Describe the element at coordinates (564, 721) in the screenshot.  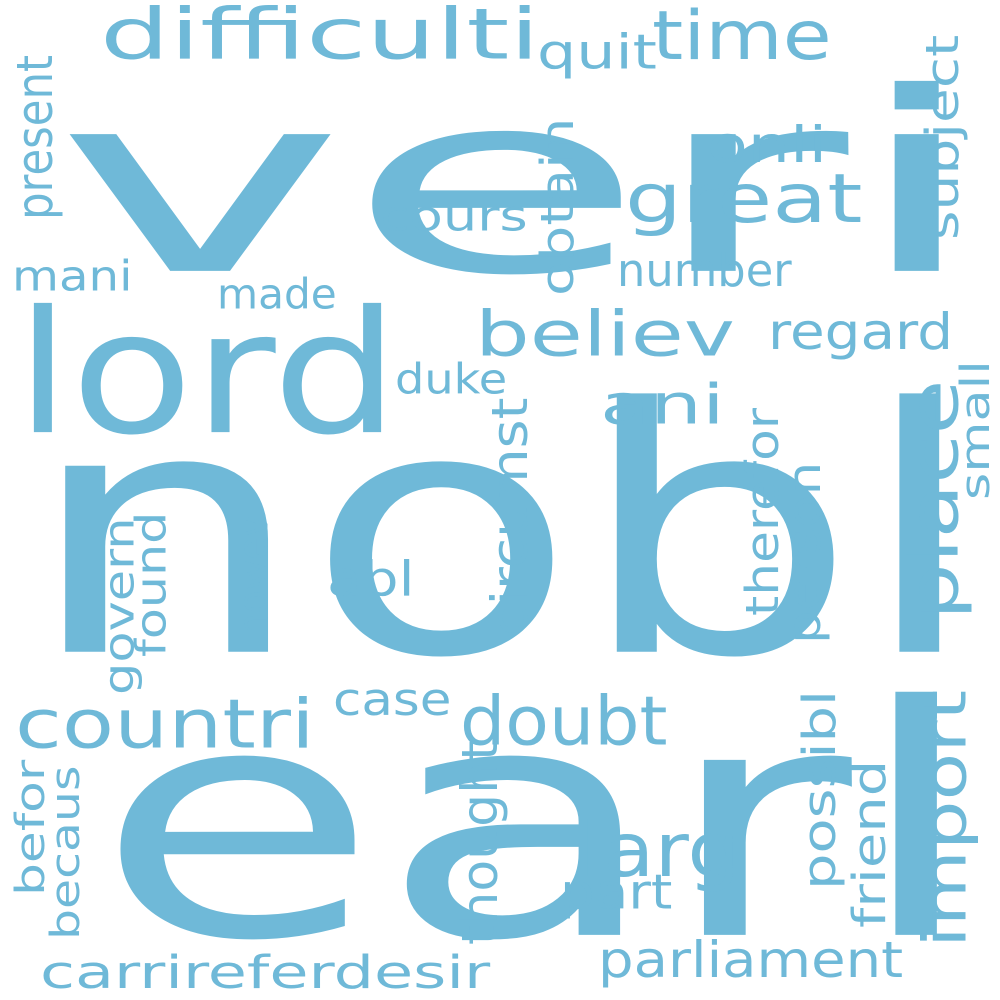
I see `word-doubt: doubt` at that location.